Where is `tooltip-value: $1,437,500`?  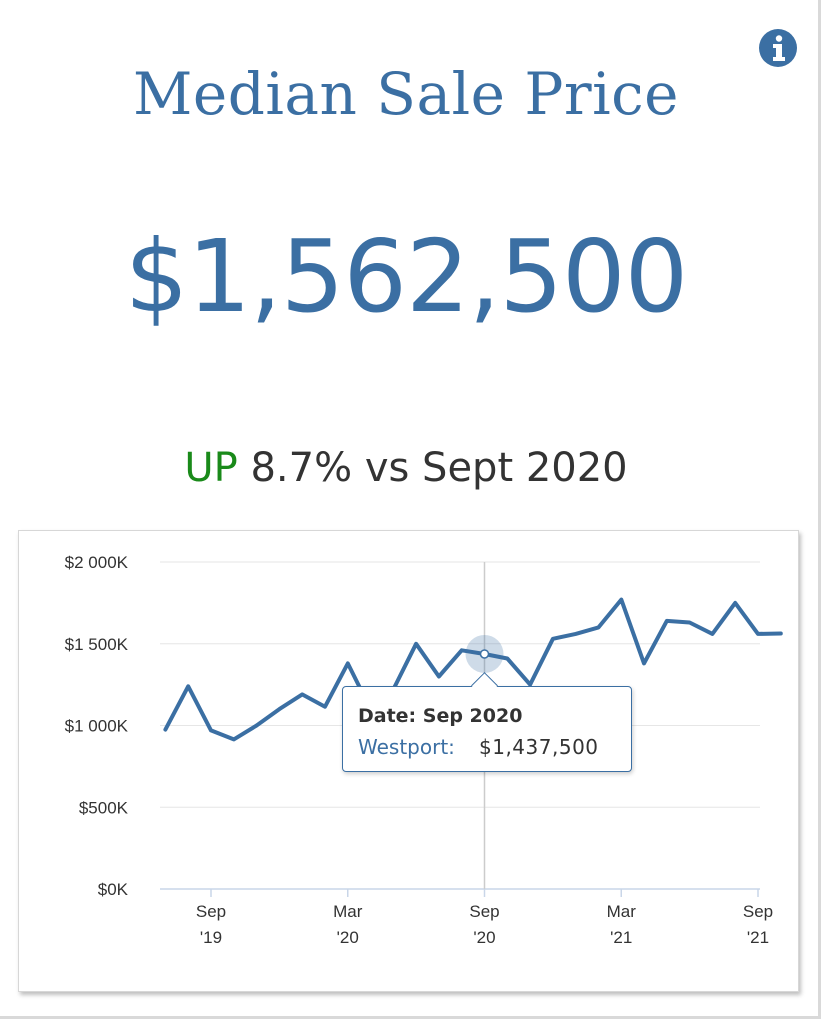 tooltip-value: $1,437,500 is located at coordinates (539, 747).